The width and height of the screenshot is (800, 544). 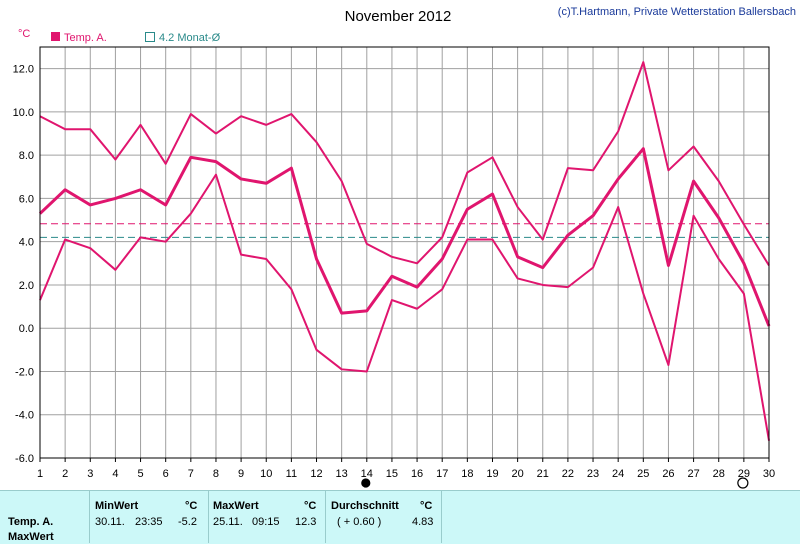 I want to click on y-tick-label: 4.0, so click(x=26, y=243).